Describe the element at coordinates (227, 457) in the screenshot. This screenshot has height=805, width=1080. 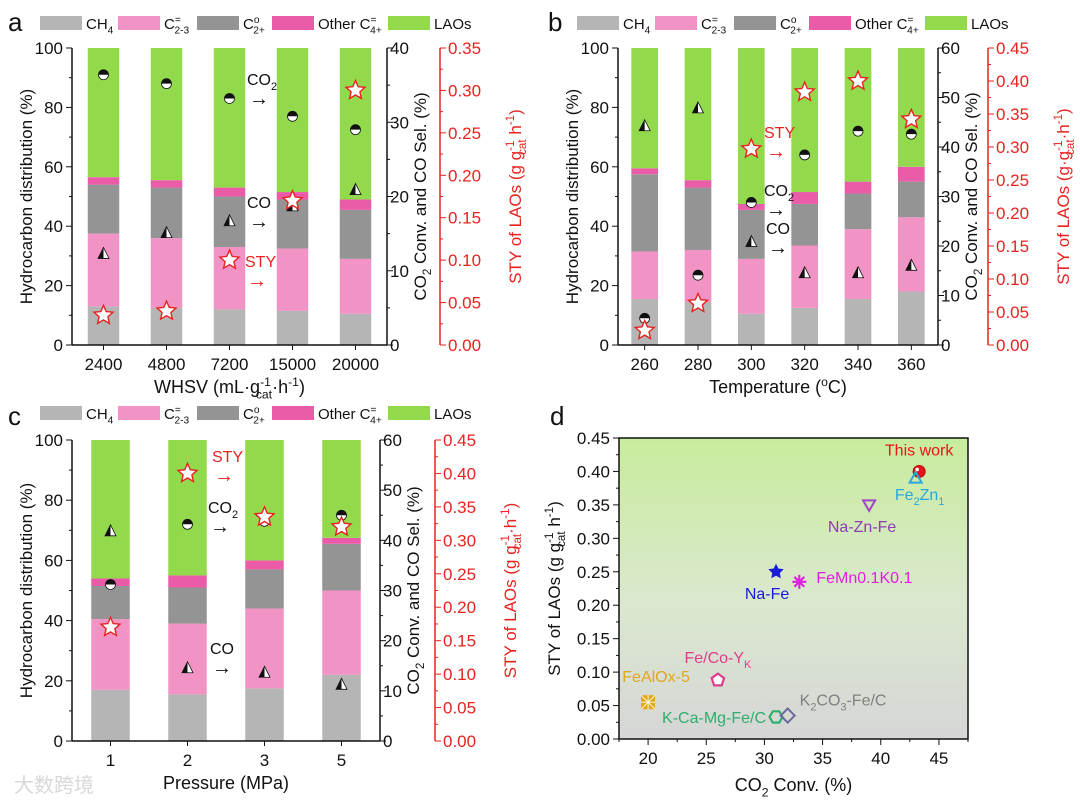
I see `annotation-label: STY` at that location.